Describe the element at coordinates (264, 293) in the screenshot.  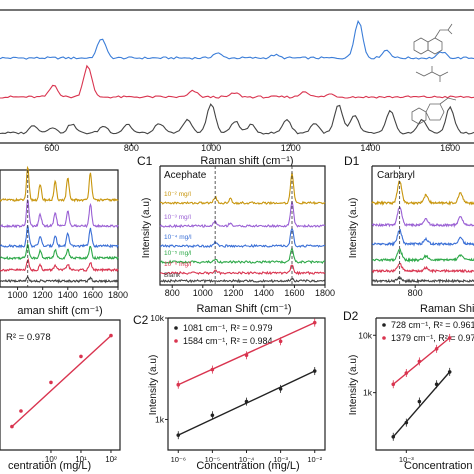
I see `c1-x-tick-label: 1400` at that location.